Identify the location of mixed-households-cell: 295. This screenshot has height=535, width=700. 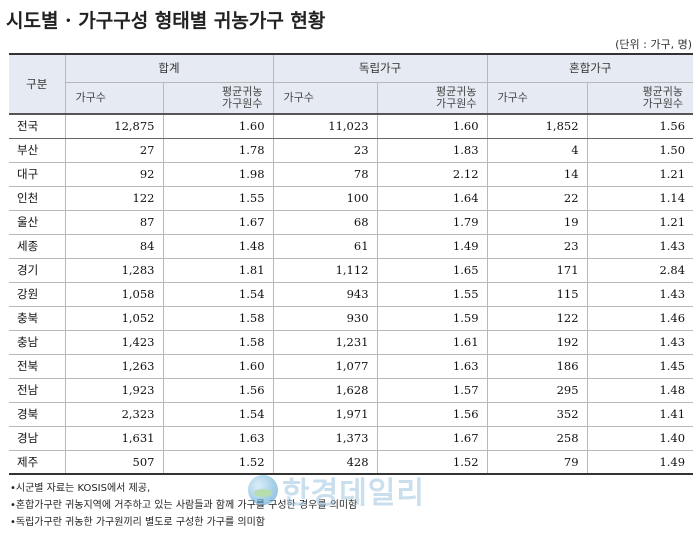
(537, 390).